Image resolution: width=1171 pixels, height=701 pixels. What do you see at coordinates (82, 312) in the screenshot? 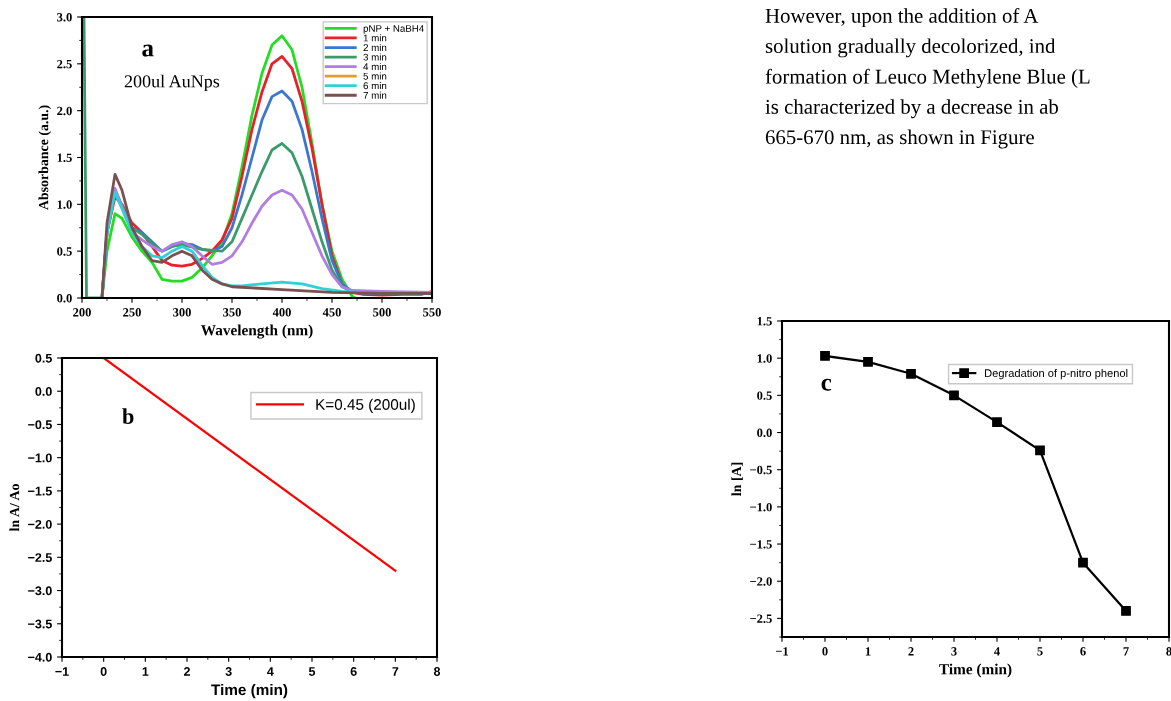
I see `x-tick-label: 200` at bounding box center [82, 312].